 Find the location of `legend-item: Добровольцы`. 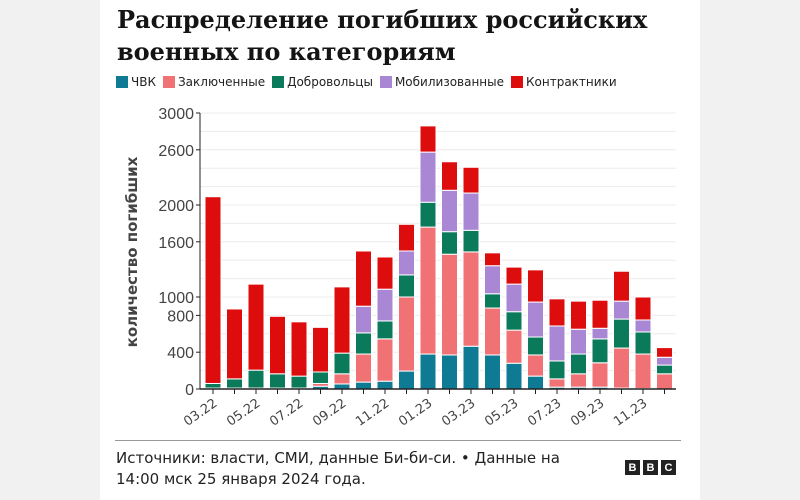

legend-item: Добровольцы is located at coordinates (322, 82).